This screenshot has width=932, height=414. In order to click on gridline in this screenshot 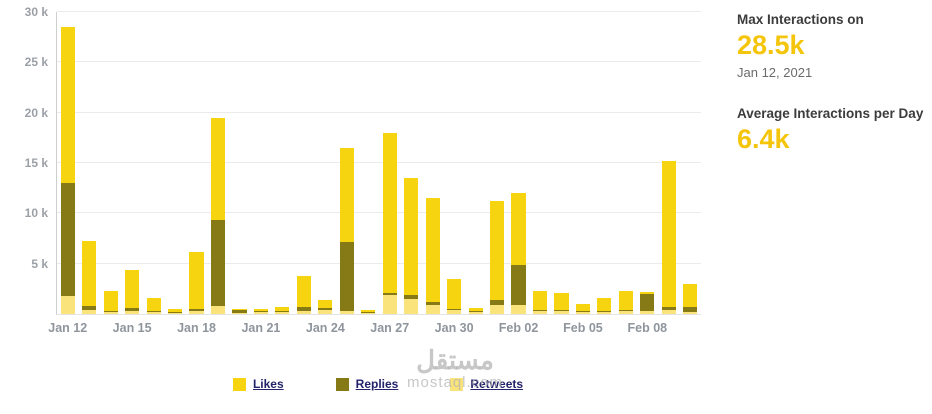, I will do `click(379, 11)`.